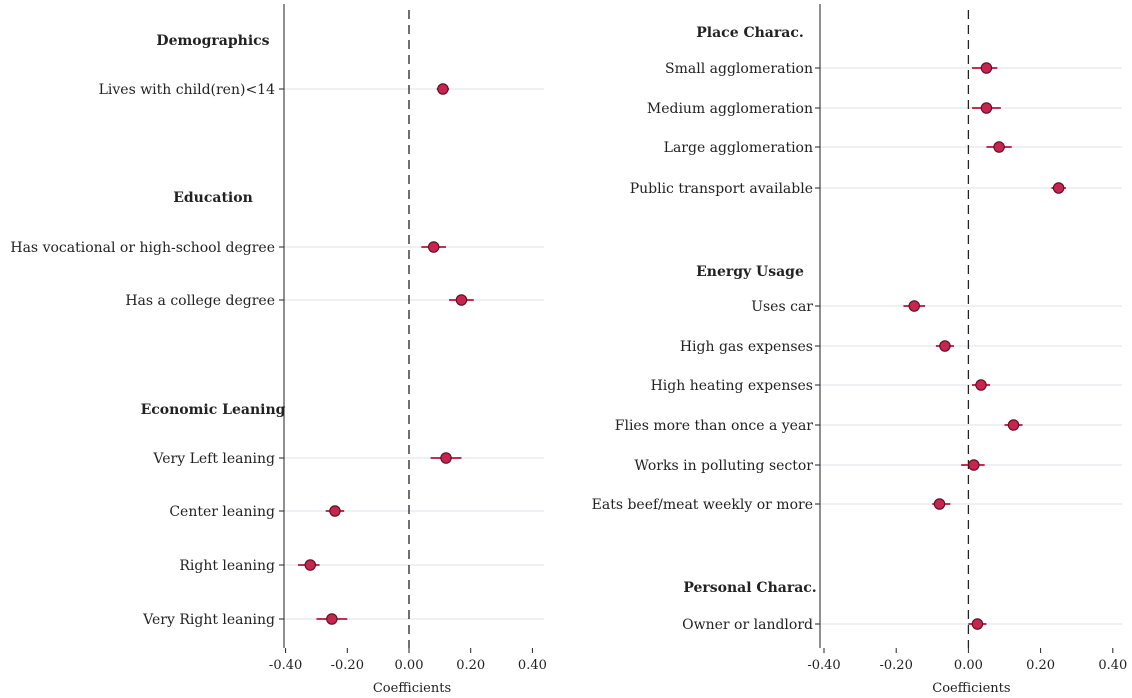 The height and width of the screenshot is (698, 1132). I want to click on row-label: Center leaning, so click(222, 512).